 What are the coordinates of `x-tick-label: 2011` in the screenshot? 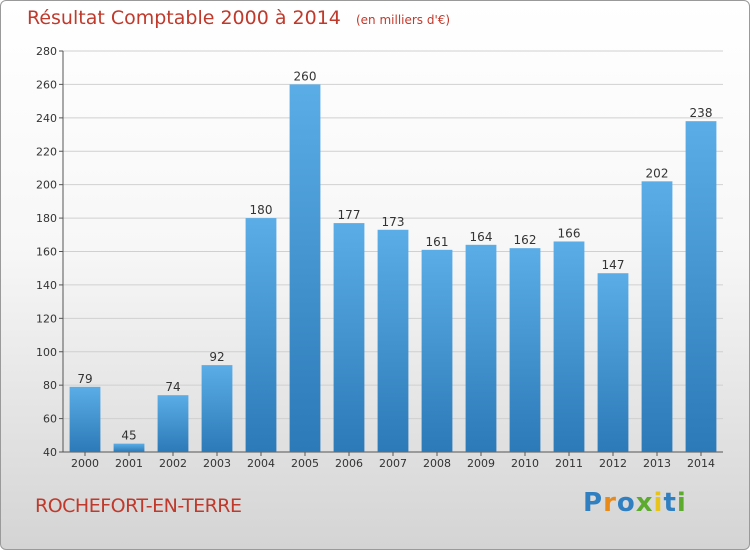 It's located at (569, 463).